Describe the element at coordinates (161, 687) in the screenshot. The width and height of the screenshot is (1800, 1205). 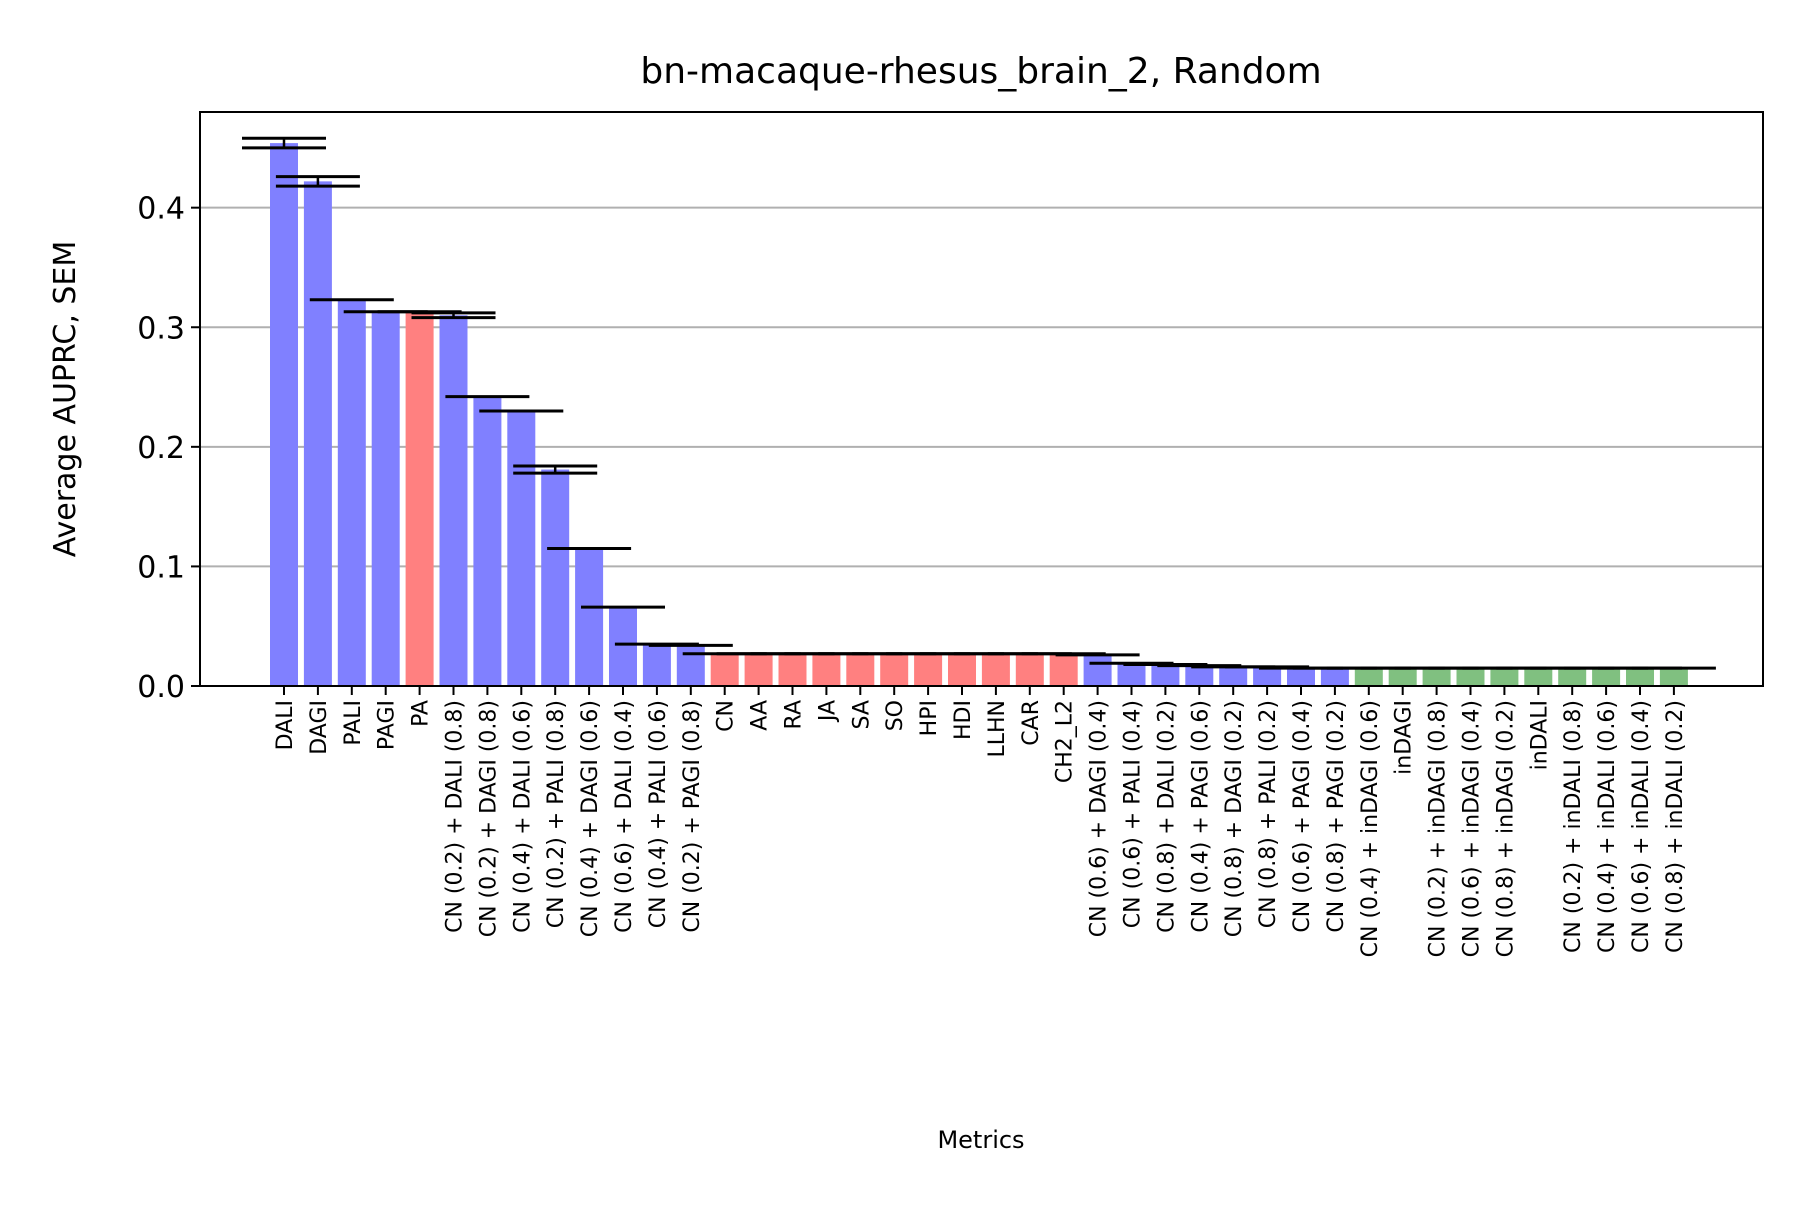
I see `y-tick-label: 0.0` at that location.